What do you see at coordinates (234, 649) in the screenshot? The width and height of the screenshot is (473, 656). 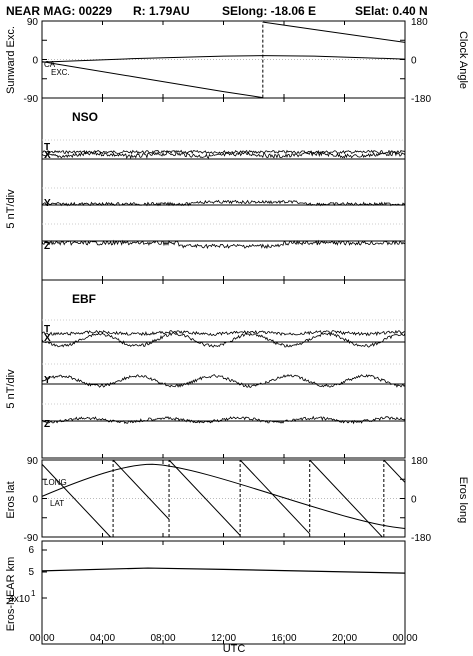 I see `x-axis-label: UTC` at bounding box center [234, 649].